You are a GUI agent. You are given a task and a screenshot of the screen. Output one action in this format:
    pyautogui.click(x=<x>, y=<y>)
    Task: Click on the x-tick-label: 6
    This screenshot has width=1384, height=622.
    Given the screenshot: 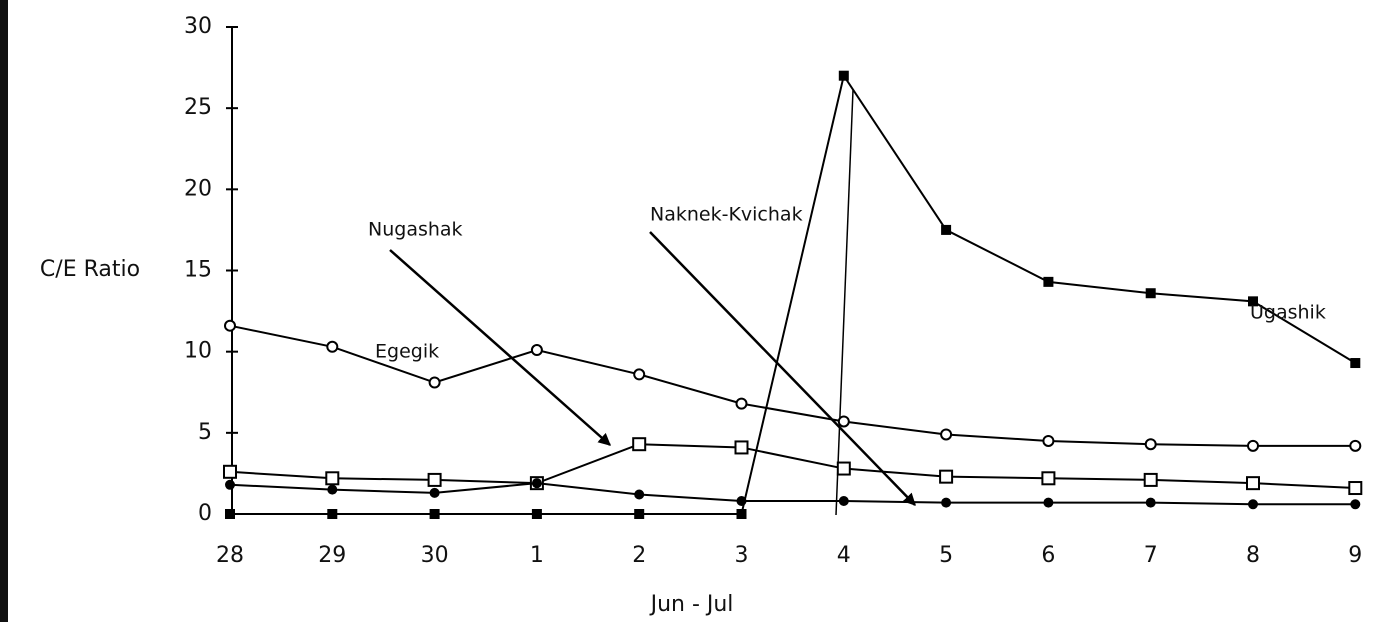 What is the action you would take?
    pyautogui.click(x=1048, y=555)
    